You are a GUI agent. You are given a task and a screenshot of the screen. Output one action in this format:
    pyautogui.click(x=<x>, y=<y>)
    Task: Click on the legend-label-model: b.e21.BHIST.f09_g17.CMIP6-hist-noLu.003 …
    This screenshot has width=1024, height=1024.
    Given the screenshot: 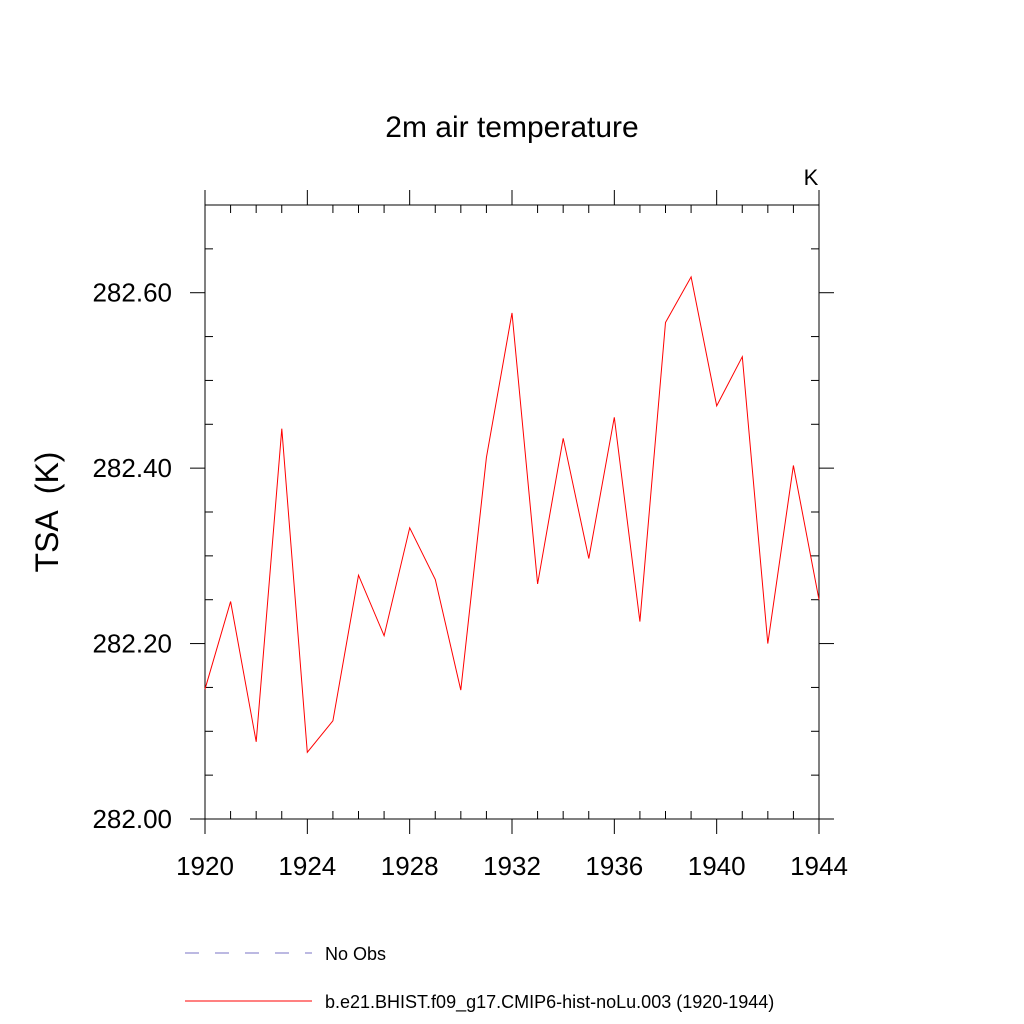 What is the action you would take?
    pyautogui.click(x=549, y=1002)
    